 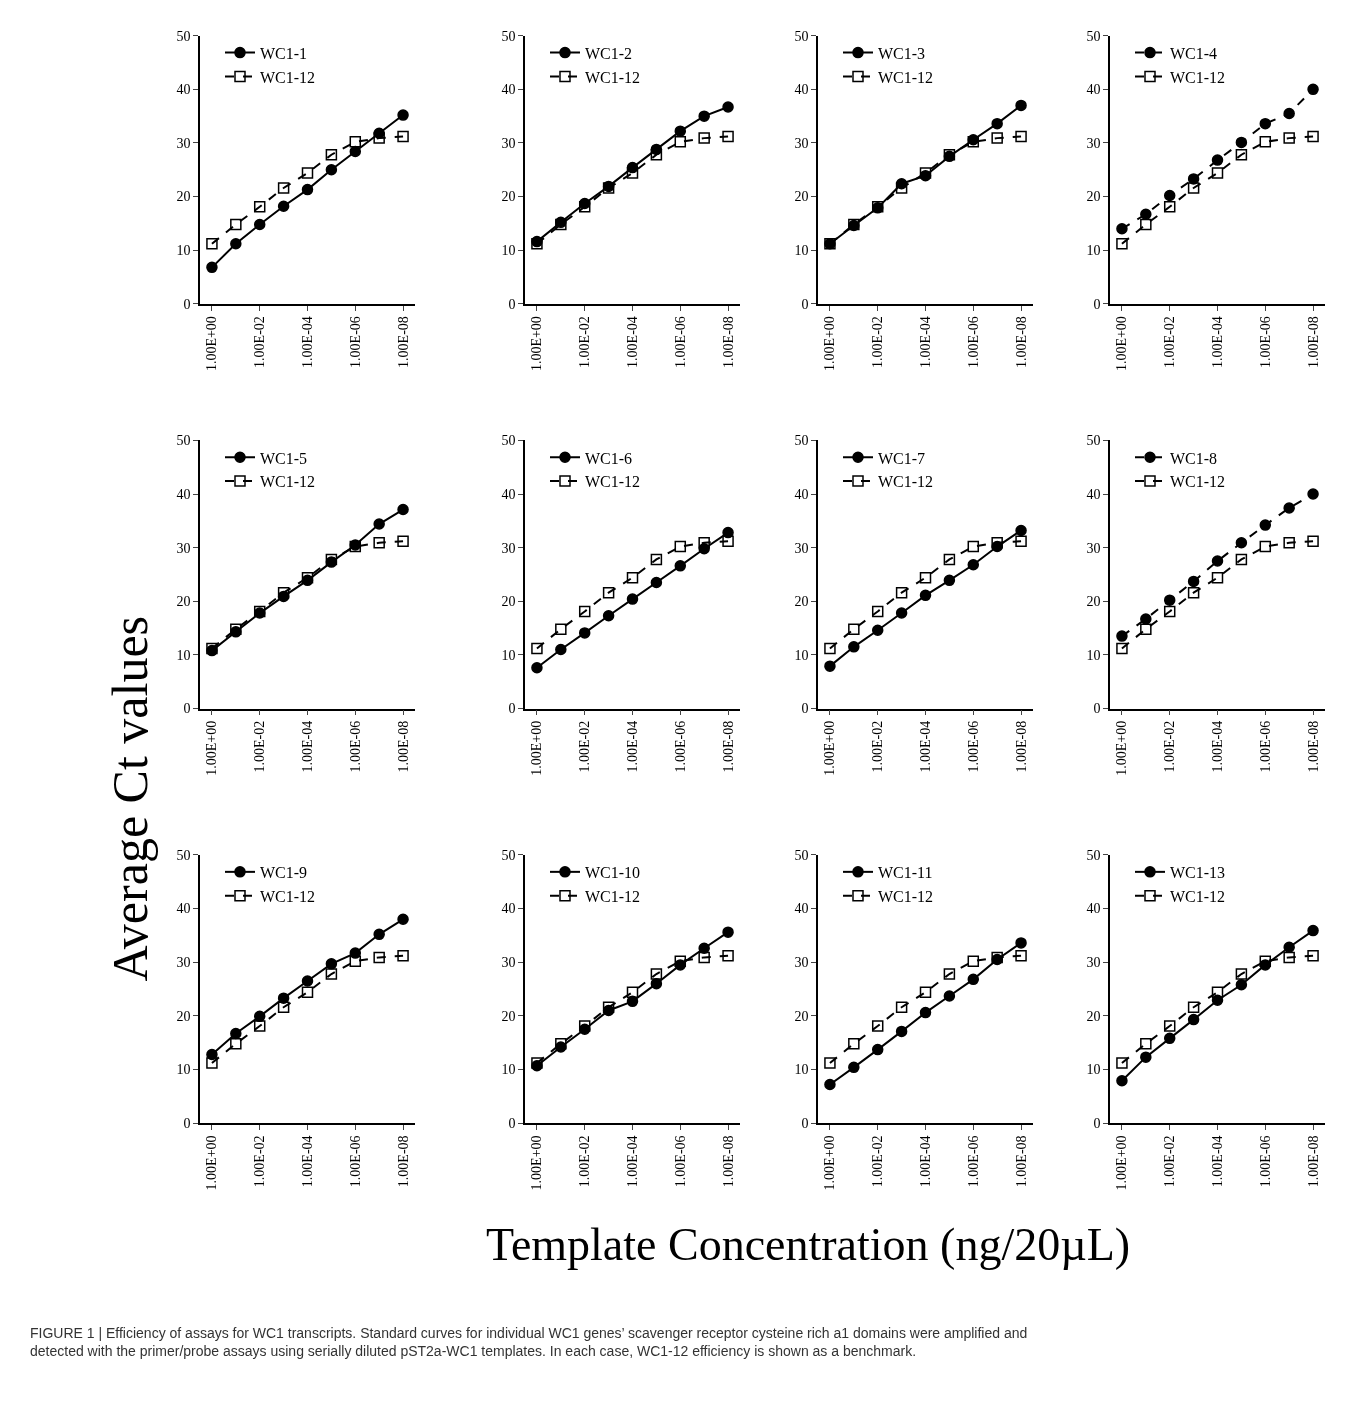 What do you see at coordinates (808, 1244) in the screenshot?
I see `x-axis-title: Template Concentration (ng/20µL)` at bounding box center [808, 1244].